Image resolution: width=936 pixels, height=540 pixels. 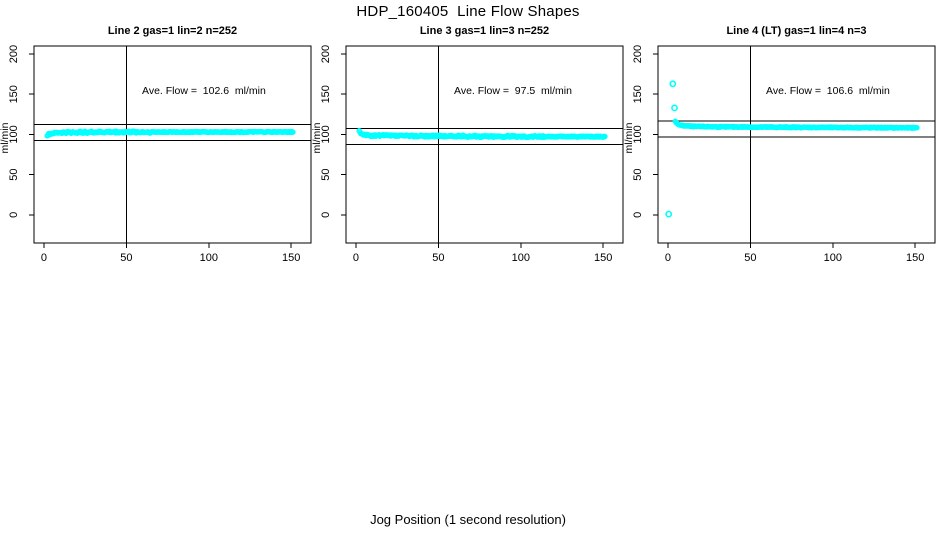 I want to click on average-flow-annotation: Ave. Flow = 97.5 ml/min, so click(x=513, y=91).